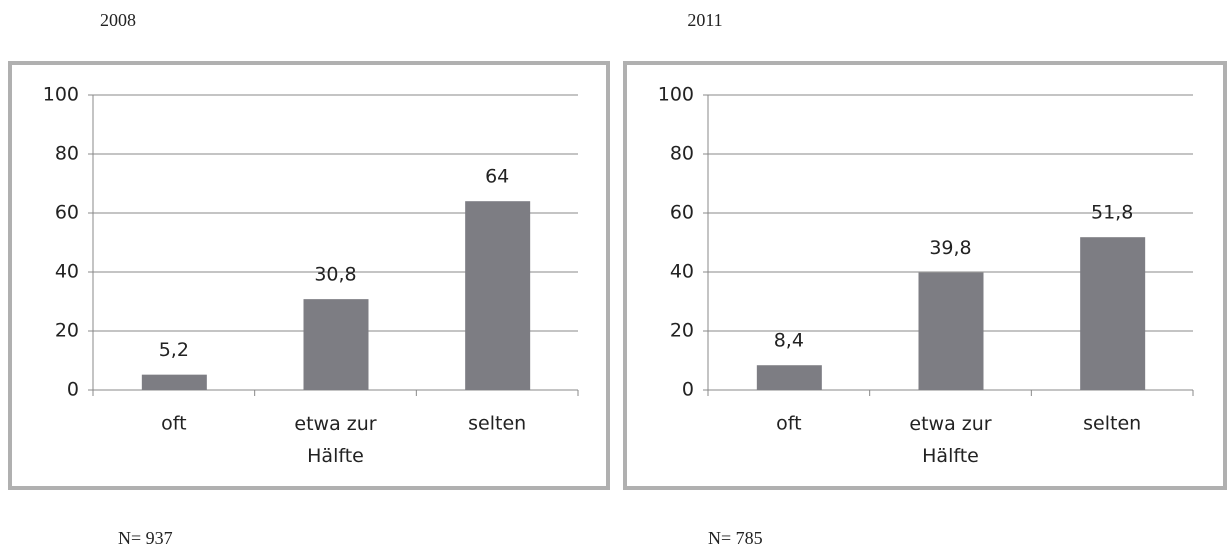  I want to click on data-label: 8,4, so click(789, 341).